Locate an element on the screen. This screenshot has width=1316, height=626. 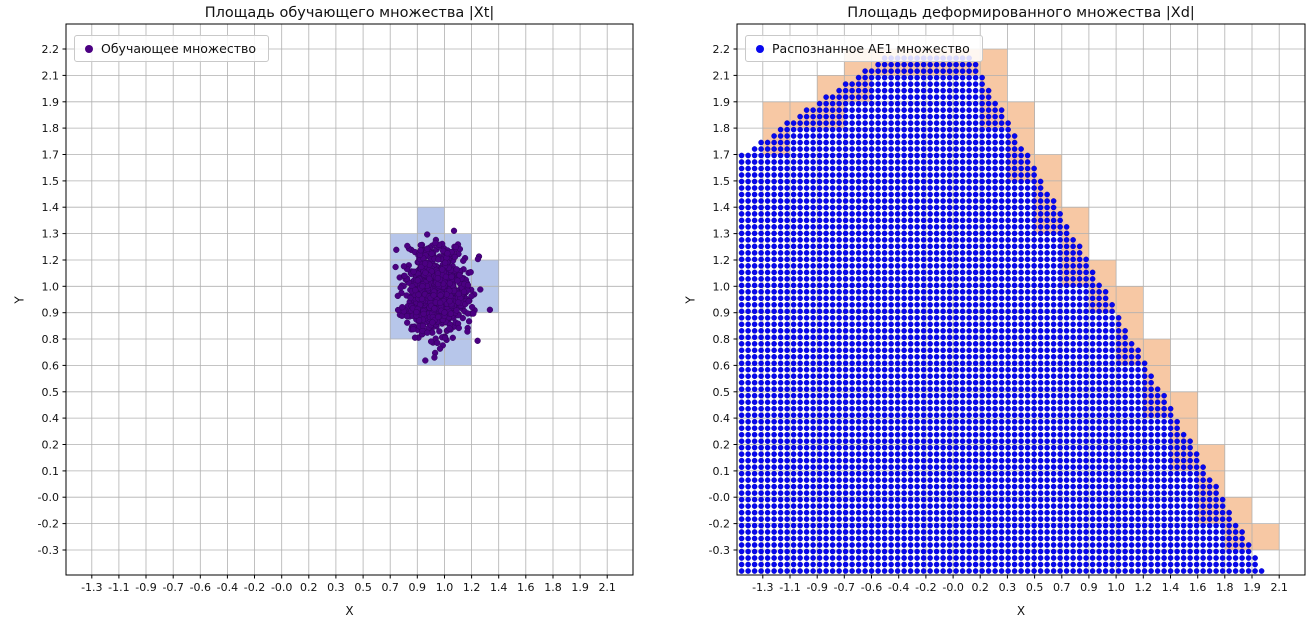
y-tick-label: 1.0 is located at coordinates (51, 286).